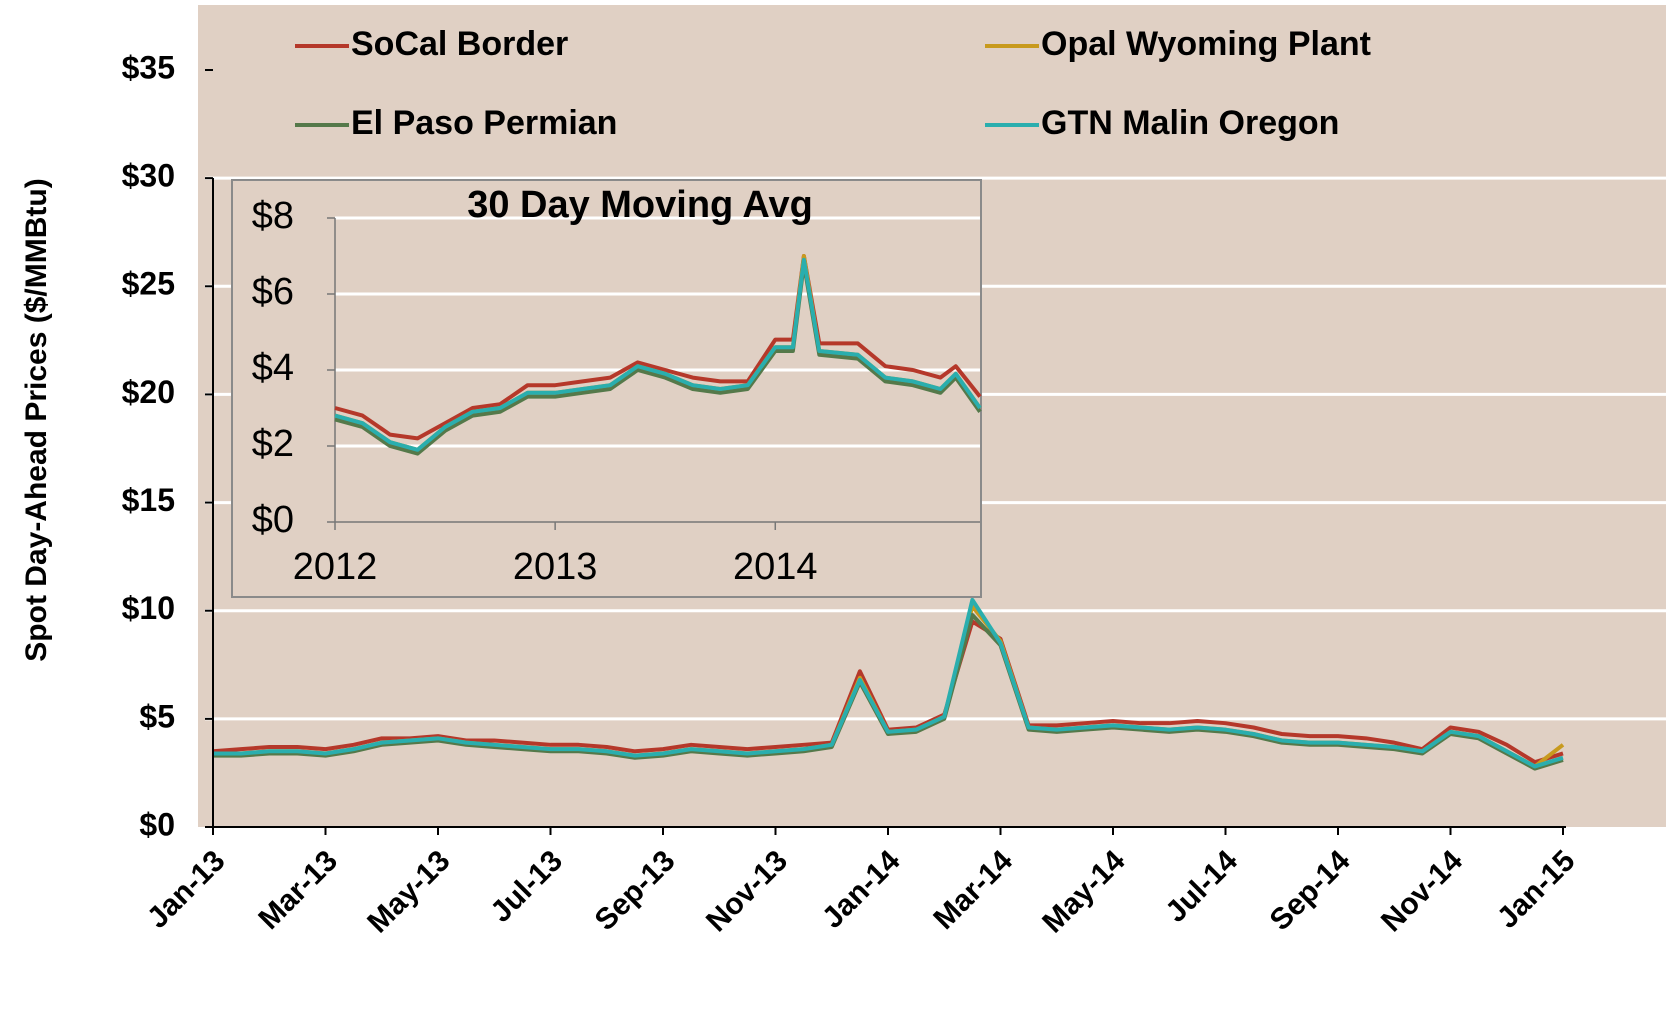  Describe the element at coordinates (555, 567) in the screenshot. I see `x-tick-label: 2013` at that location.